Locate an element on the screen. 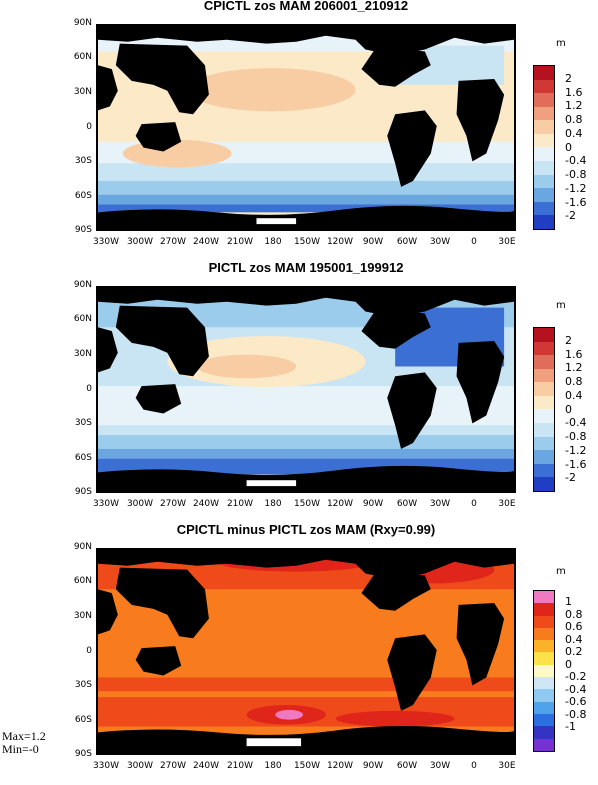  lat-label-30n: 30N is located at coordinates (82, 354).